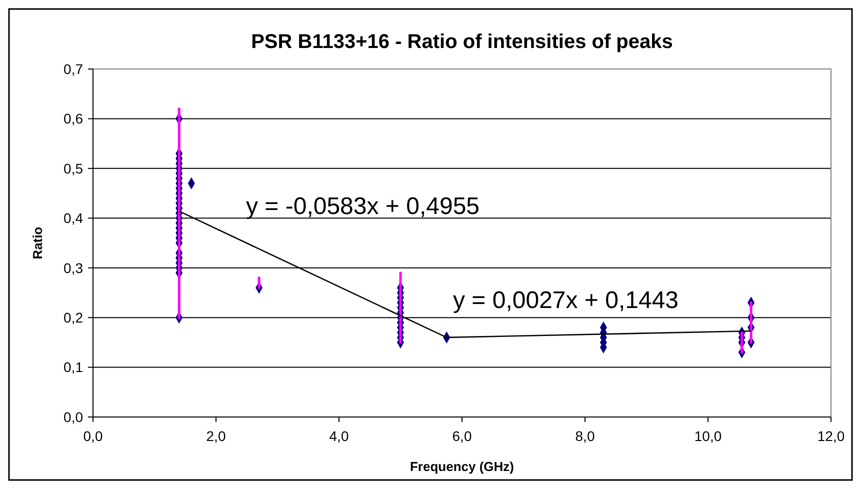 The image size is (861, 489). I want to click on y-tick-label: 0,7, so click(74, 68).